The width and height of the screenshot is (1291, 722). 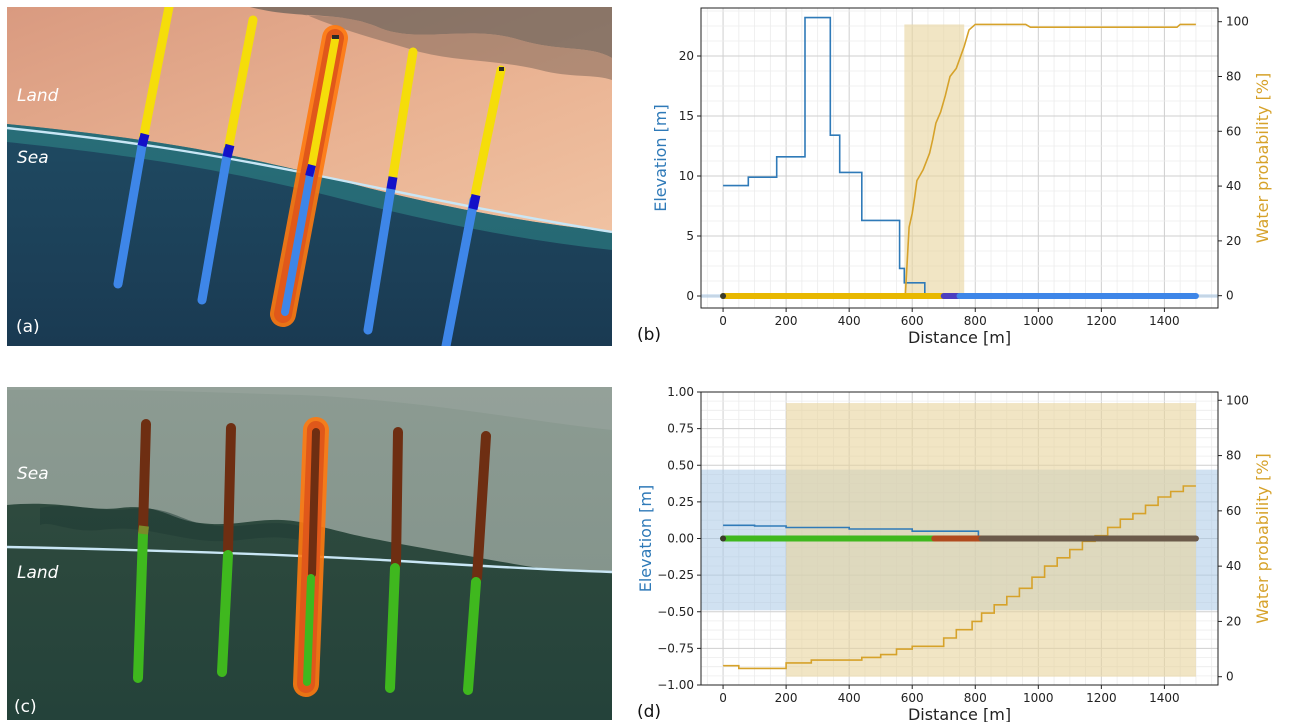 What do you see at coordinates (686, 116) in the screenshot?
I see `y-tick-label: 15` at bounding box center [686, 116].